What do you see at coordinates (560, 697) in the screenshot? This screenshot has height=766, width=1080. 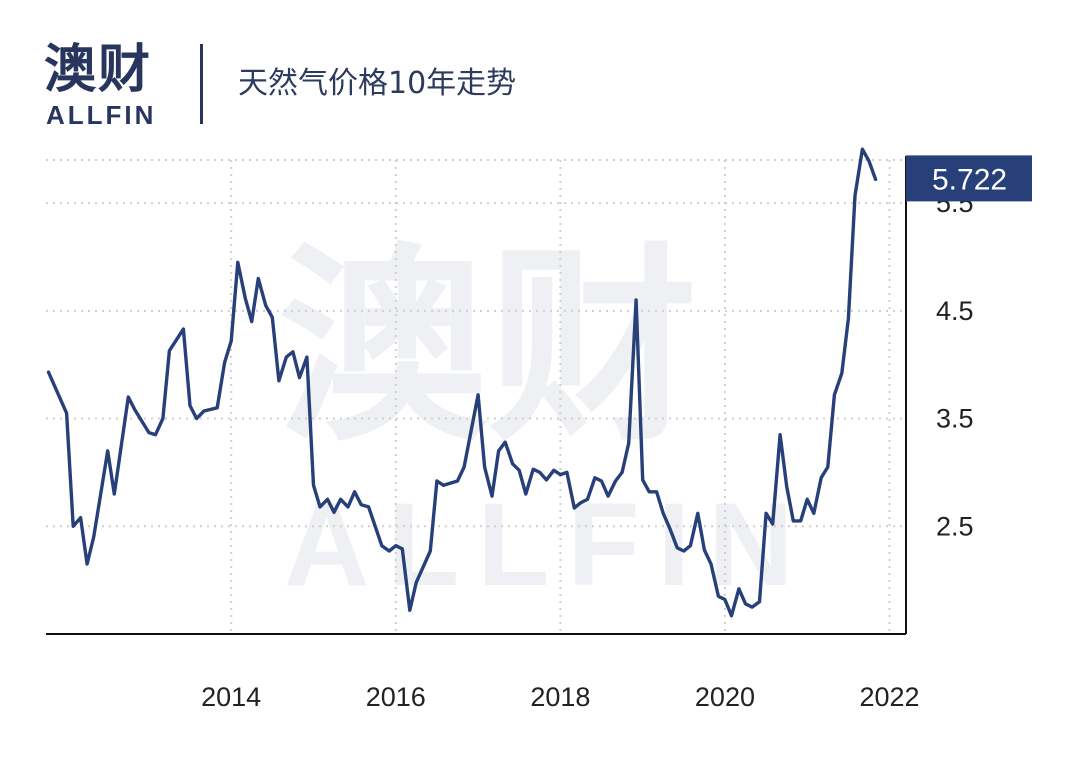 I see `x-tick-label: 2018` at bounding box center [560, 697].